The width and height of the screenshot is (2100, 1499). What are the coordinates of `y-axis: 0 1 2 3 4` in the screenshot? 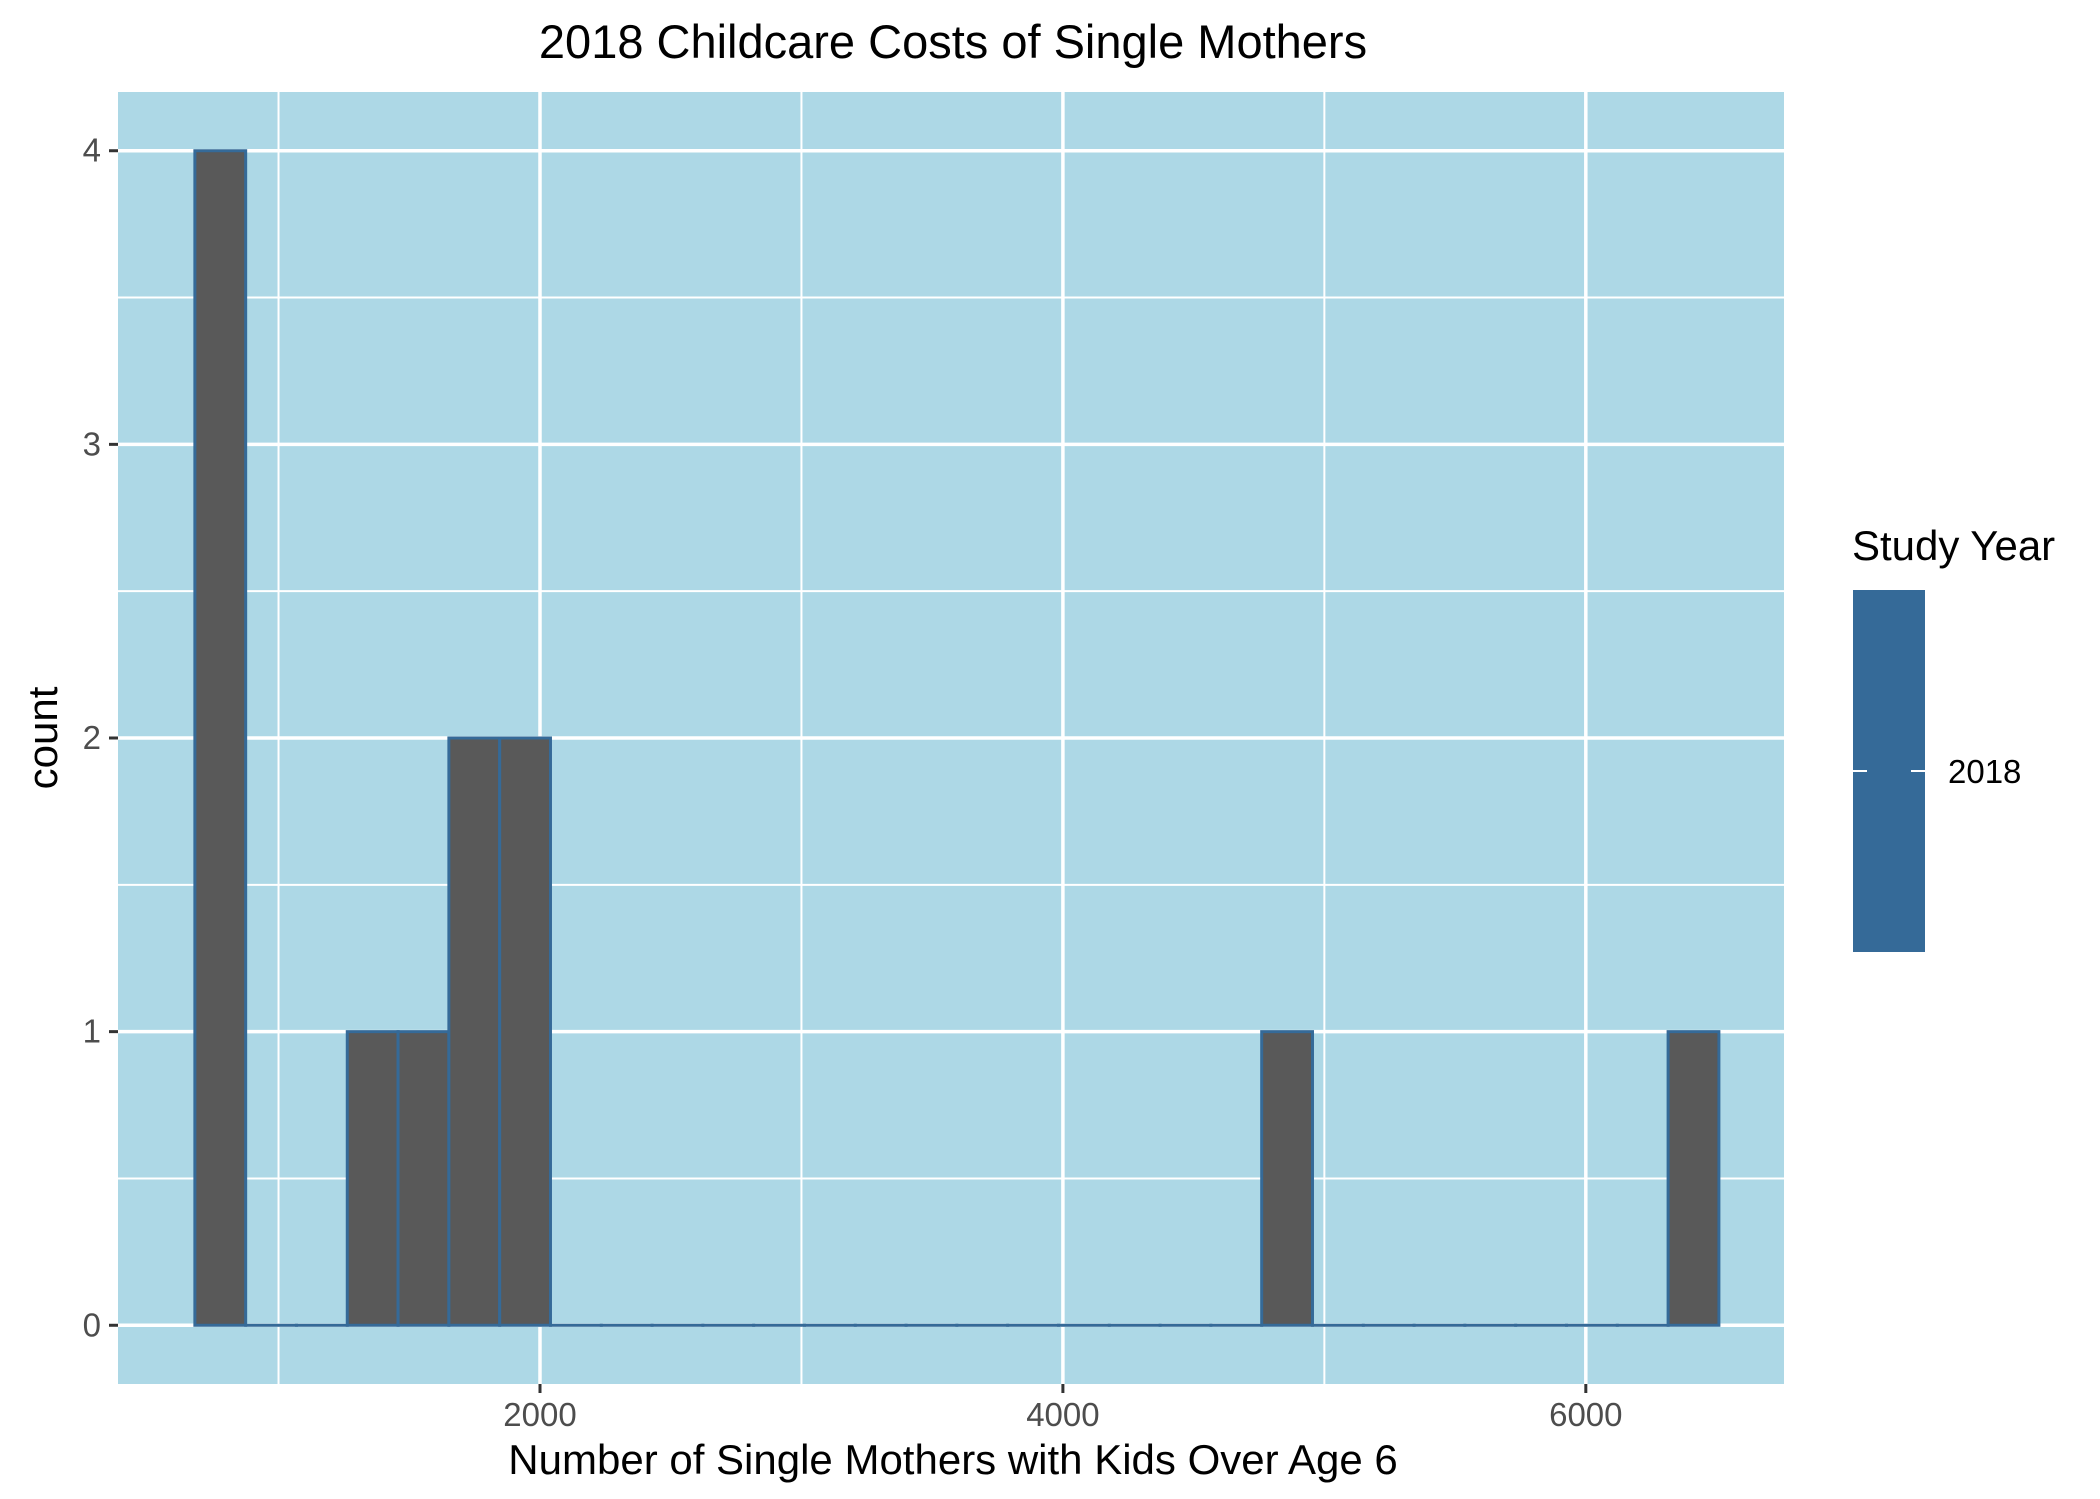 It's located at (100, 737).